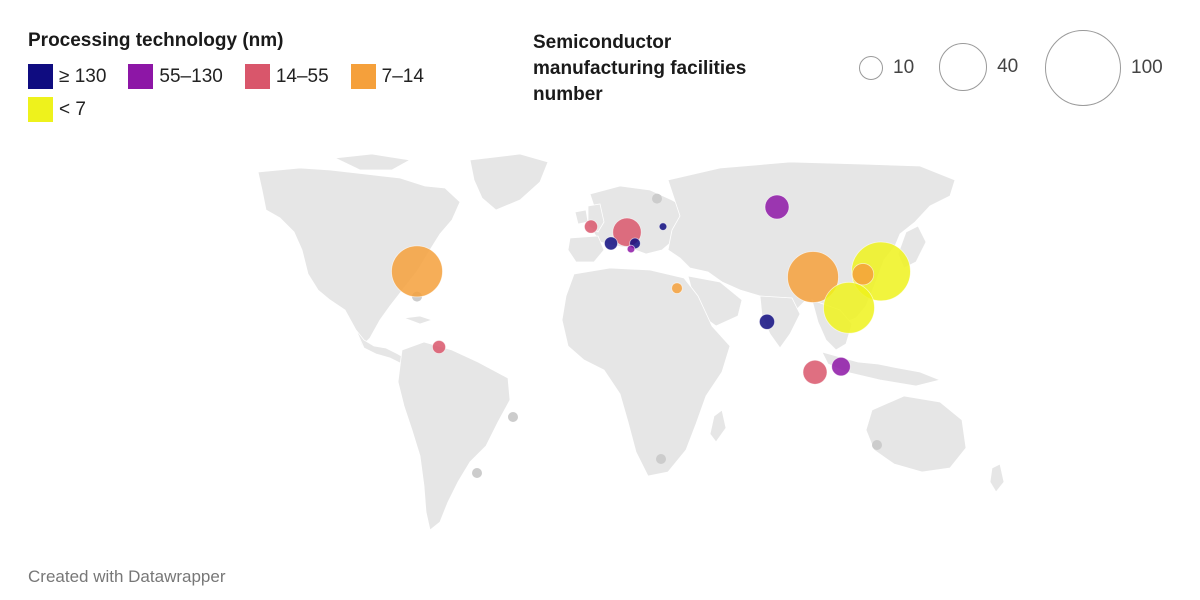 The image size is (1200, 600). Describe the element at coordinates (359, 257) in the screenshot. I see `land-north-america` at that location.